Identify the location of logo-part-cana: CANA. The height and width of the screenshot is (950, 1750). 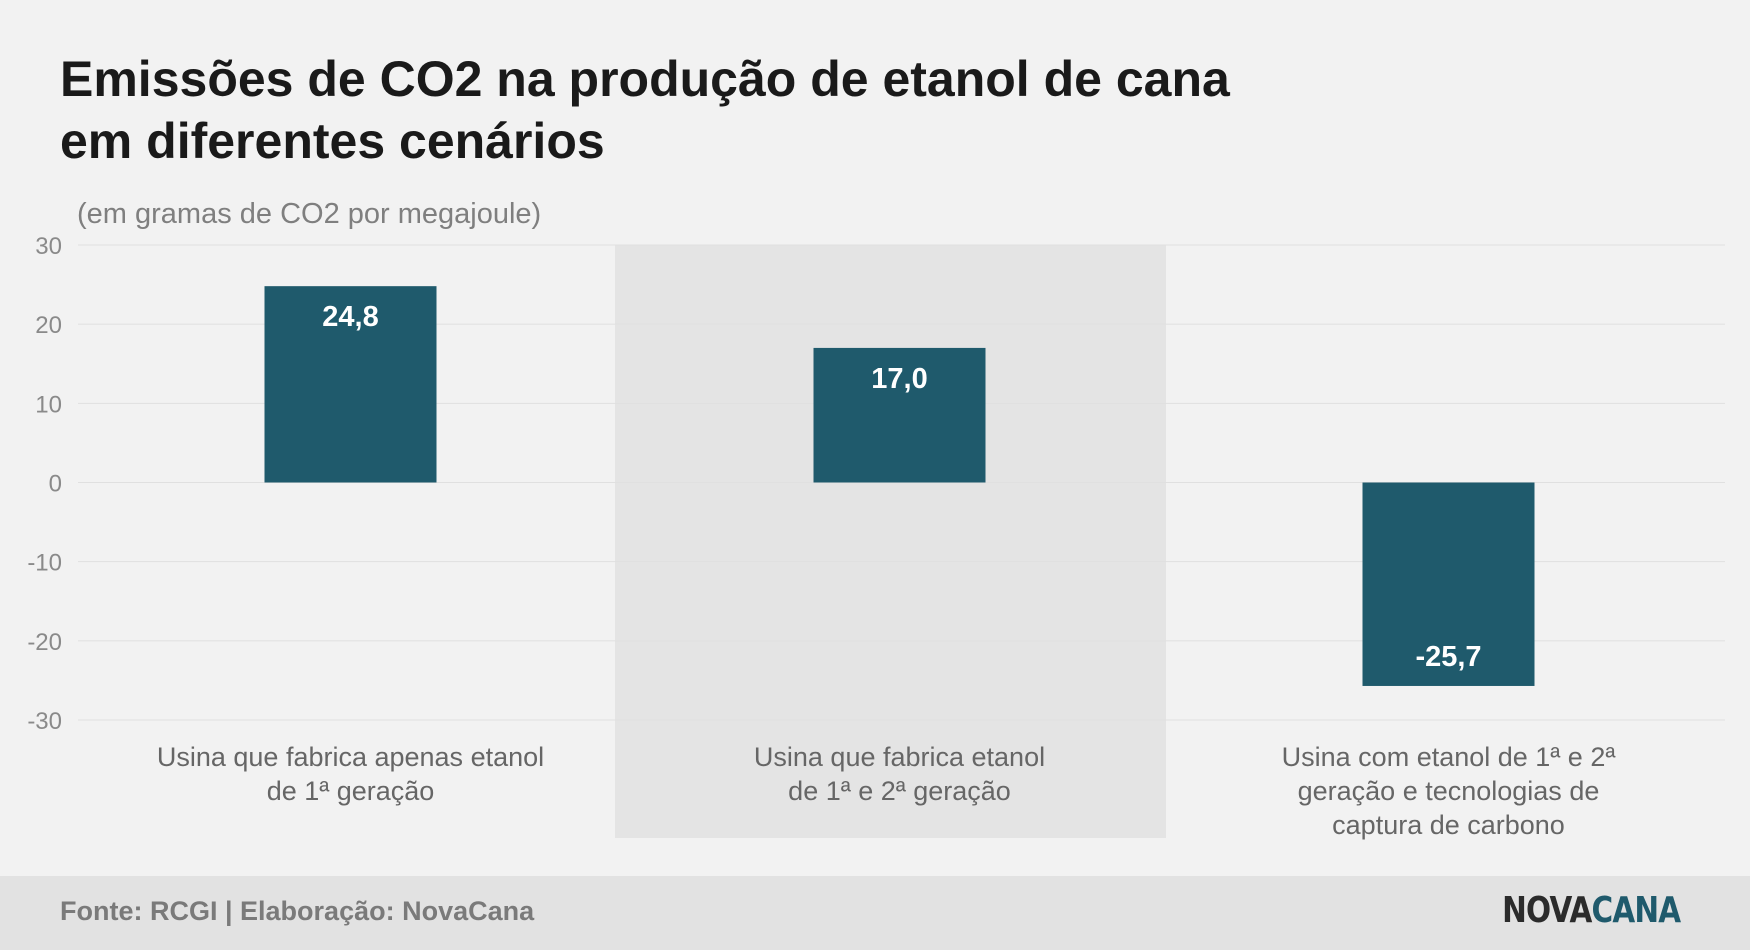
(1636, 910).